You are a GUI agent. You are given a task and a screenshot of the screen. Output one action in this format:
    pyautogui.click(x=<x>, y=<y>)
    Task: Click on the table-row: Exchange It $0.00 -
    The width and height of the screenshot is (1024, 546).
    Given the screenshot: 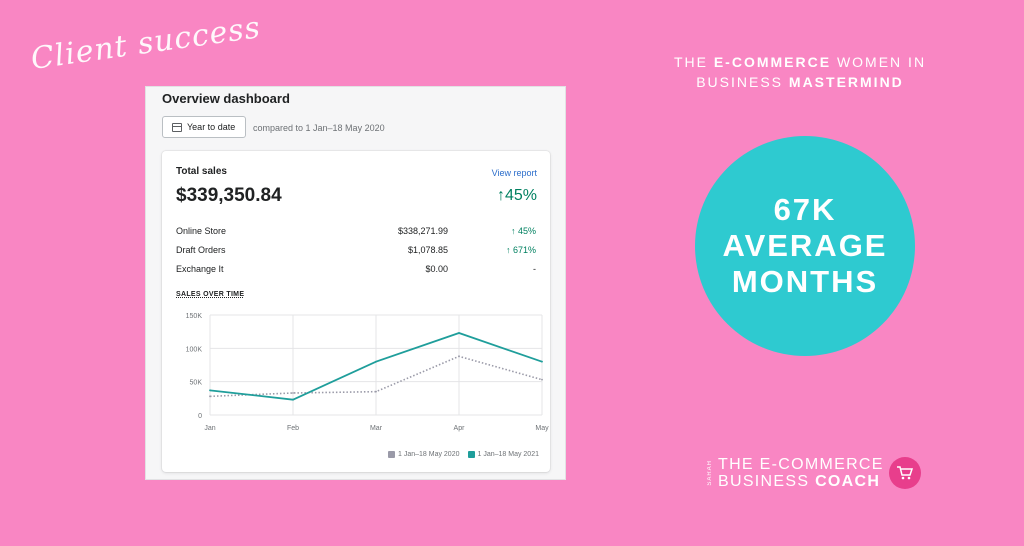 What is the action you would take?
    pyautogui.click(x=356, y=269)
    